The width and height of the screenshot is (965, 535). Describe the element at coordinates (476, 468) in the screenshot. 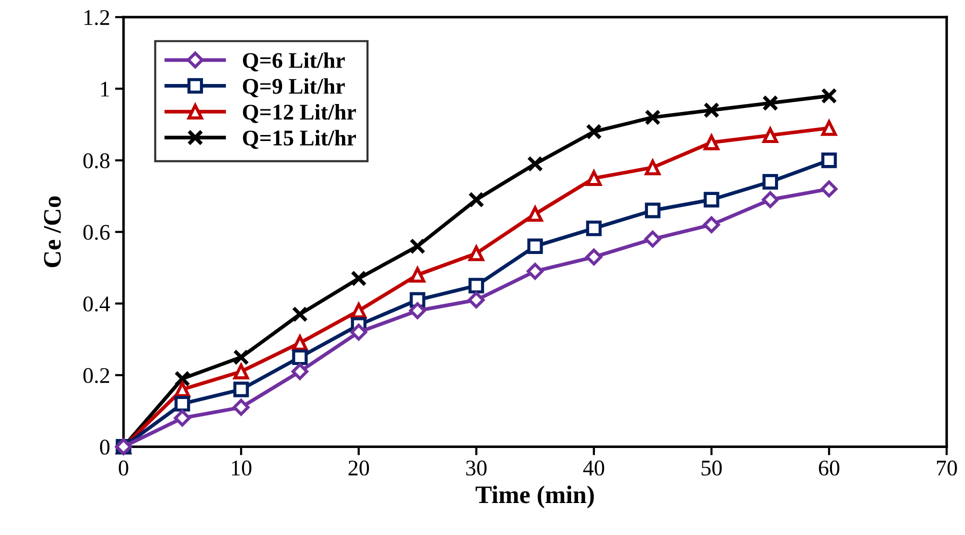

I see `x-tick-label: 30` at that location.